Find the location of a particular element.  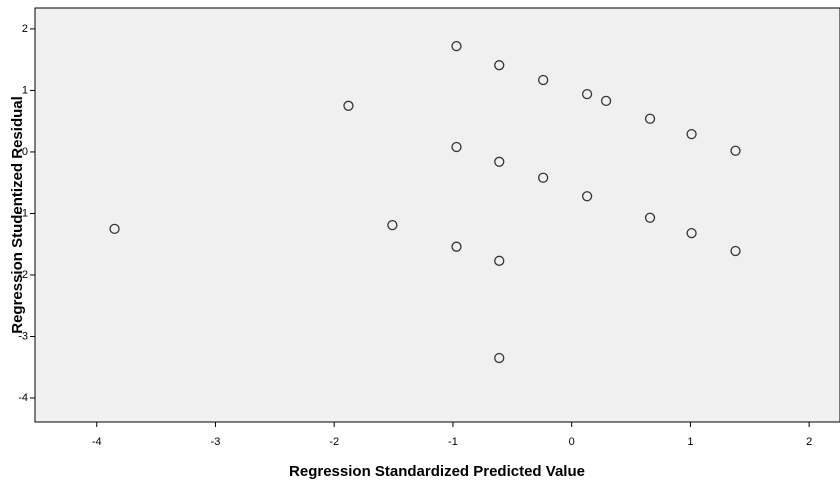

x-tick-label: 2 is located at coordinates (809, 442).